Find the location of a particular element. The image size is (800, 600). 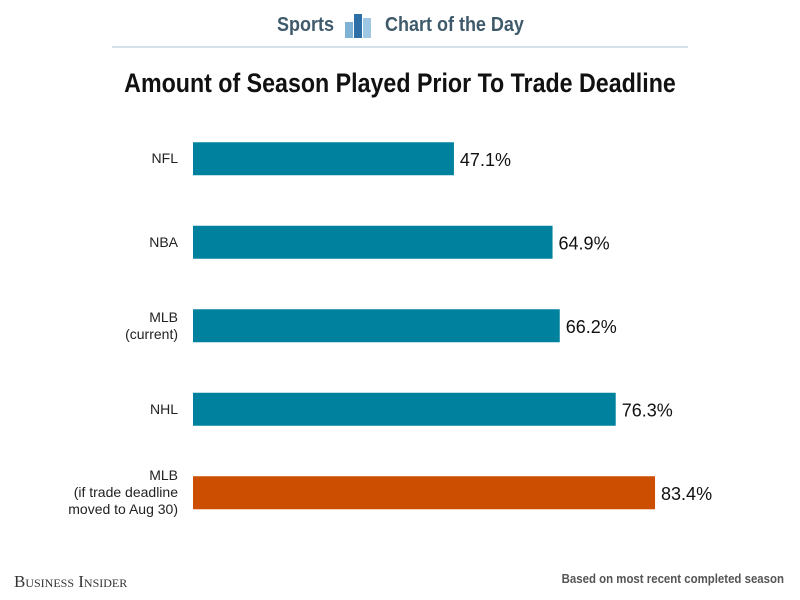

category-label: NHL is located at coordinates (163, 408).